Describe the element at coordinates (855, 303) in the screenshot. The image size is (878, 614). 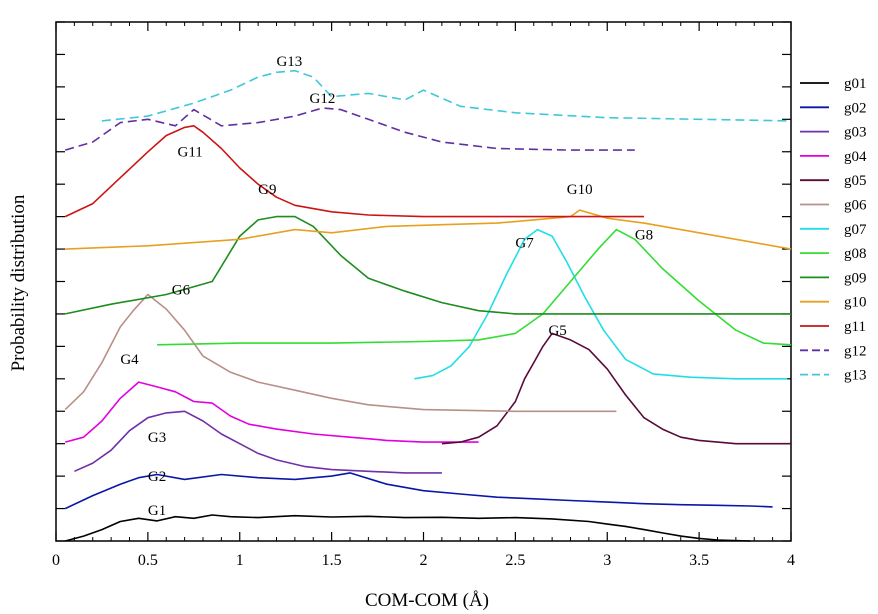
I see `legend-label-g10: g10` at that location.